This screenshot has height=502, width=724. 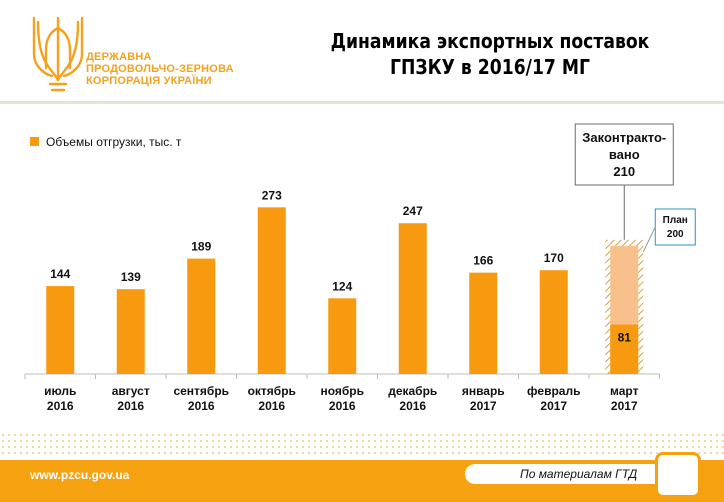 What do you see at coordinates (160, 69) in the screenshot?
I see `org-line: ПРОДОВОЛЬЧО-ЗЕРНОВА` at bounding box center [160, 69].